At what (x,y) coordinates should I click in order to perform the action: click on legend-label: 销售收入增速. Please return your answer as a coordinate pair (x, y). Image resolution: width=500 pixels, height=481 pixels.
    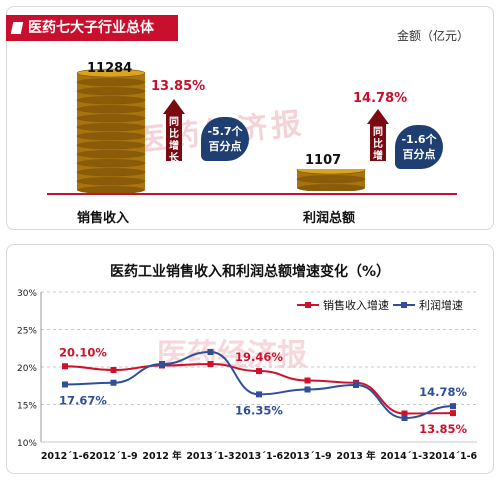
    Looking at the image, I should click on (356, 305).